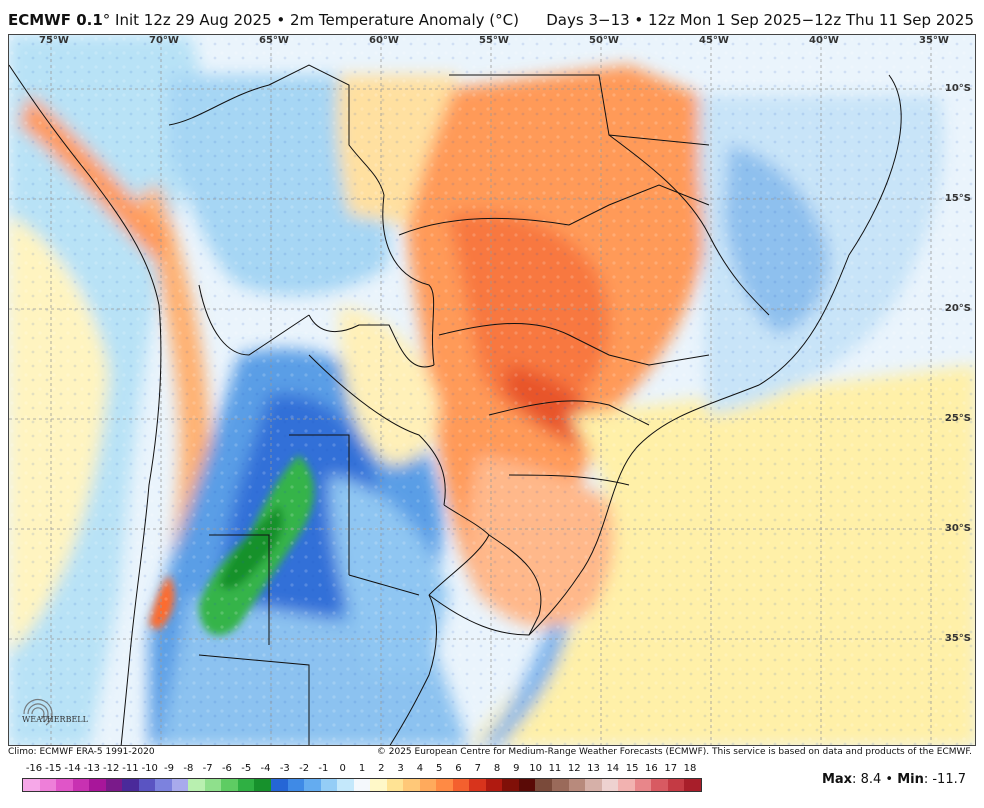 The image size is (984, 808). Describe the element at coordinates (169, 768) in the screenshot. I see `colorbar-tick-label: -9` at that location.